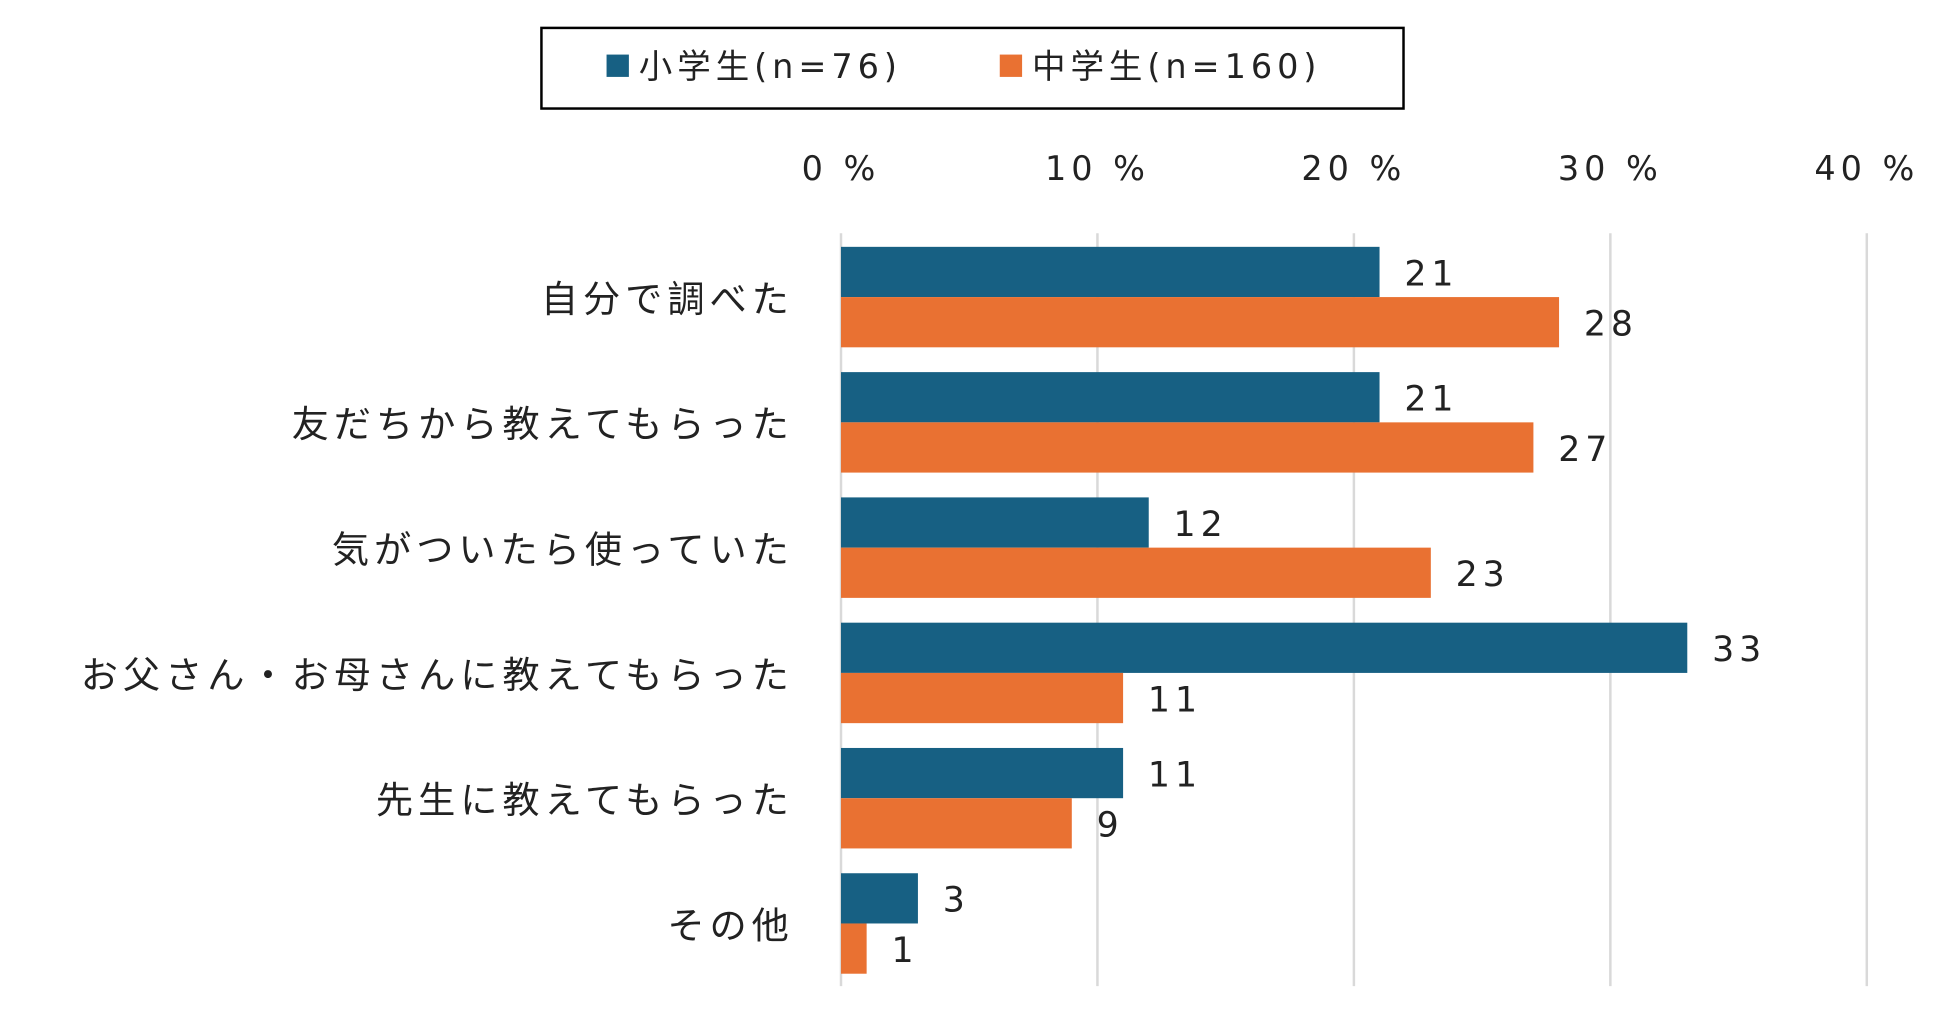 The width and height of the screenshot is (1935, 1032). What do you see at coordinates (437, 675) in the screenshot?
I see `category-label: お父さん・お母さんに教えてもらった` at bounding box center [437, 675].